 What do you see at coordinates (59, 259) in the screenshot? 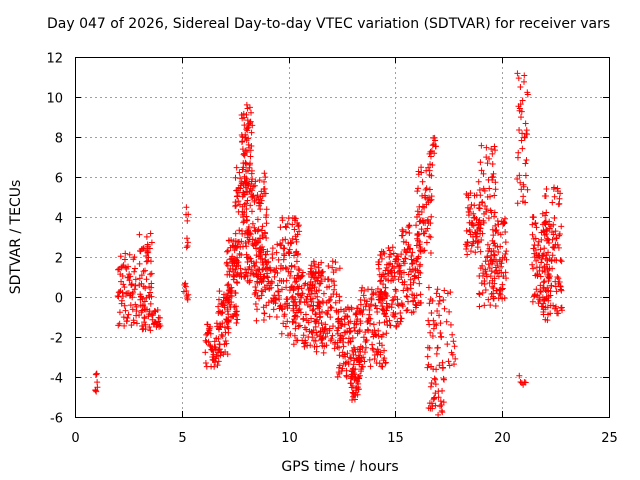
I see `y-tick-label: 2` at bounding box center [59, 259].